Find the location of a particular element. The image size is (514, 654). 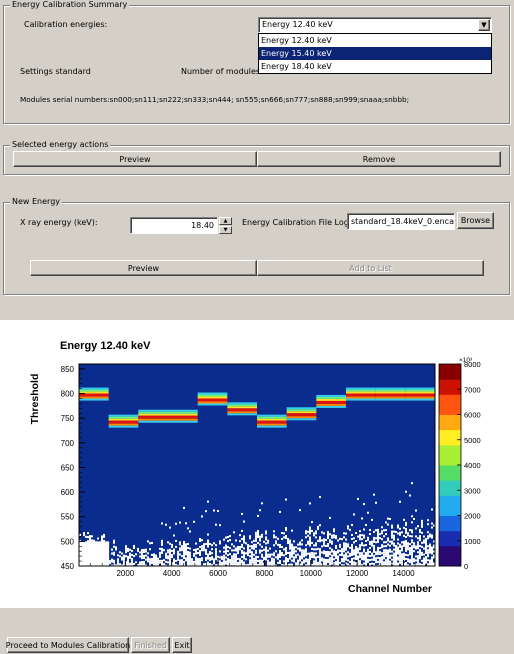

file-log-input: standard_18.4keV_0.encal is located at coordinates (401, 221).